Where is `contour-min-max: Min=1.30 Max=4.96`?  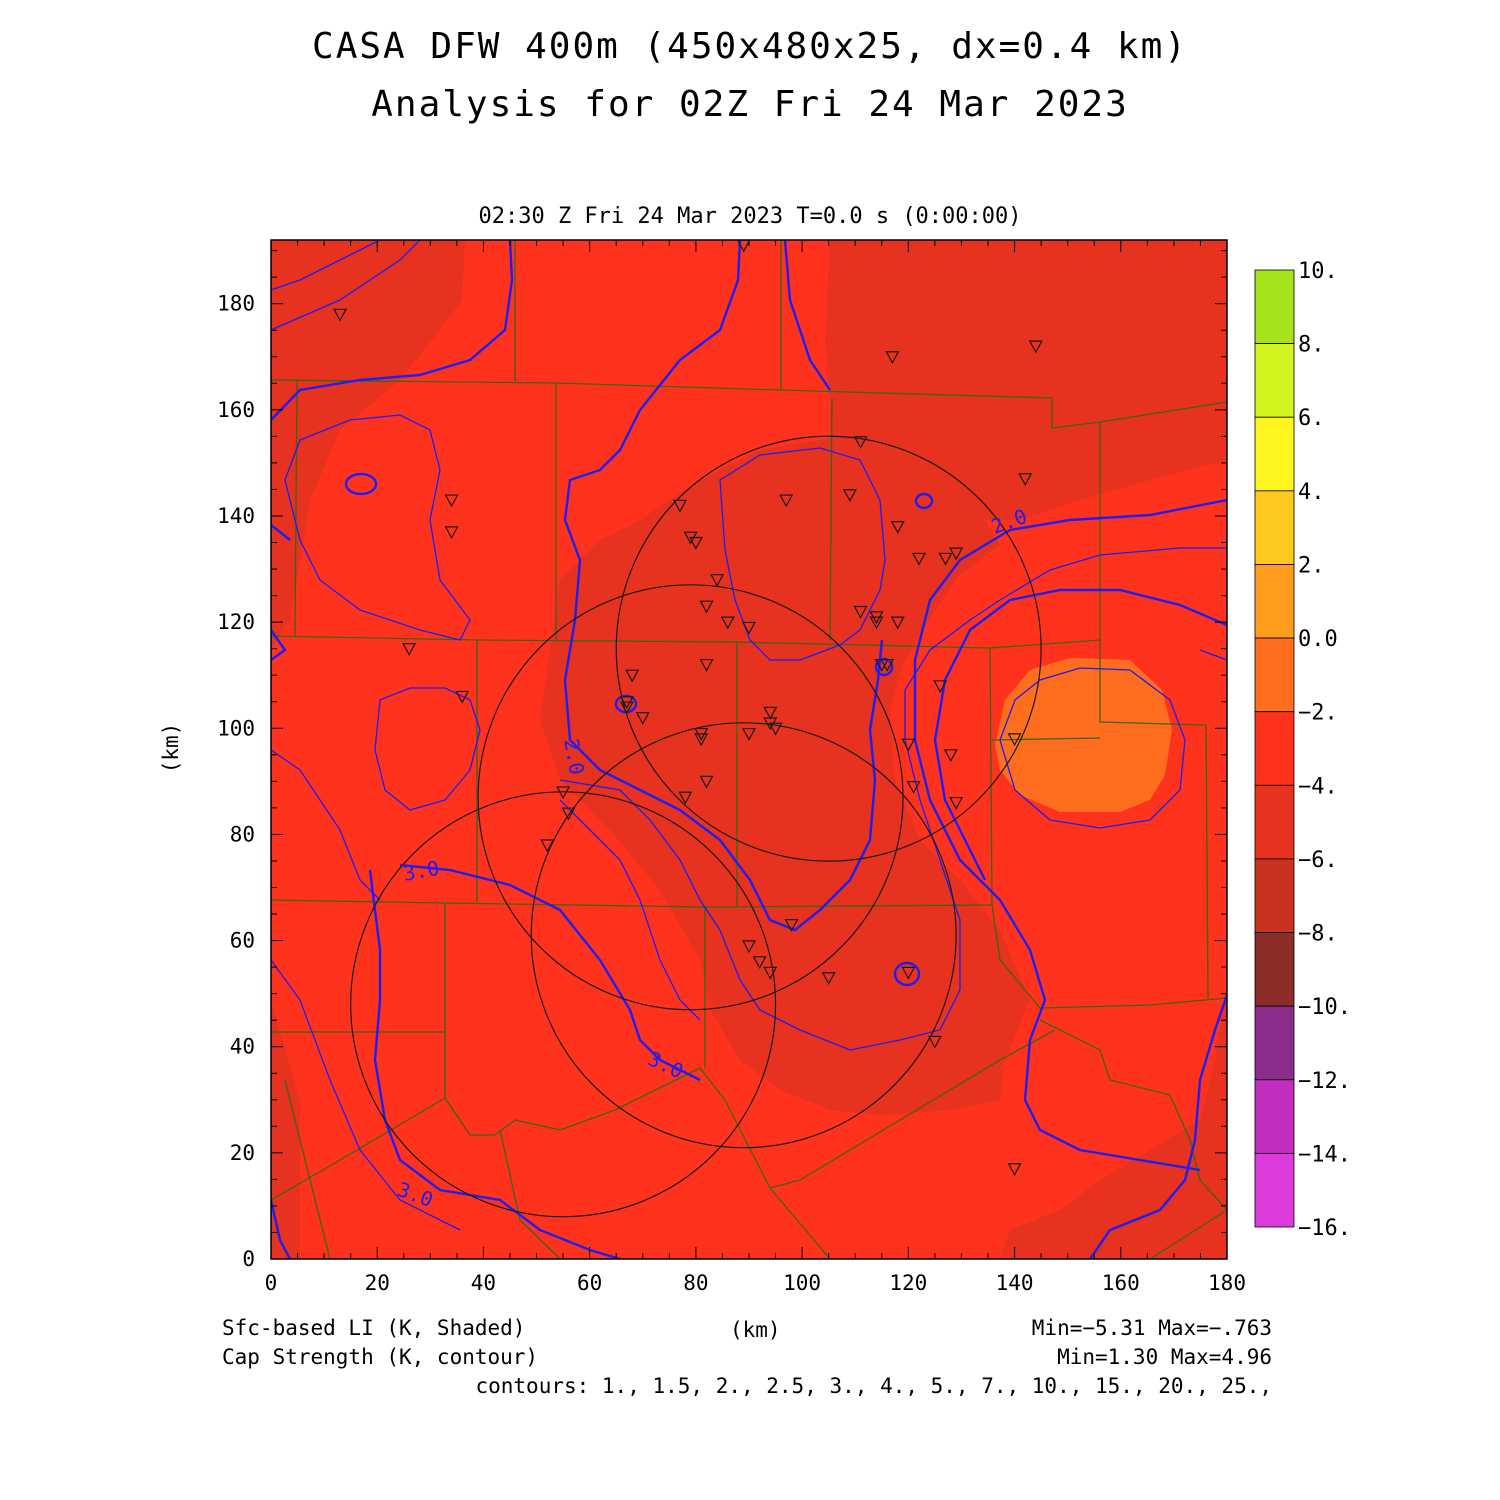 contour-min-max: Min=1.30 Max=4.96 is located at coordinates (1164, 1357).